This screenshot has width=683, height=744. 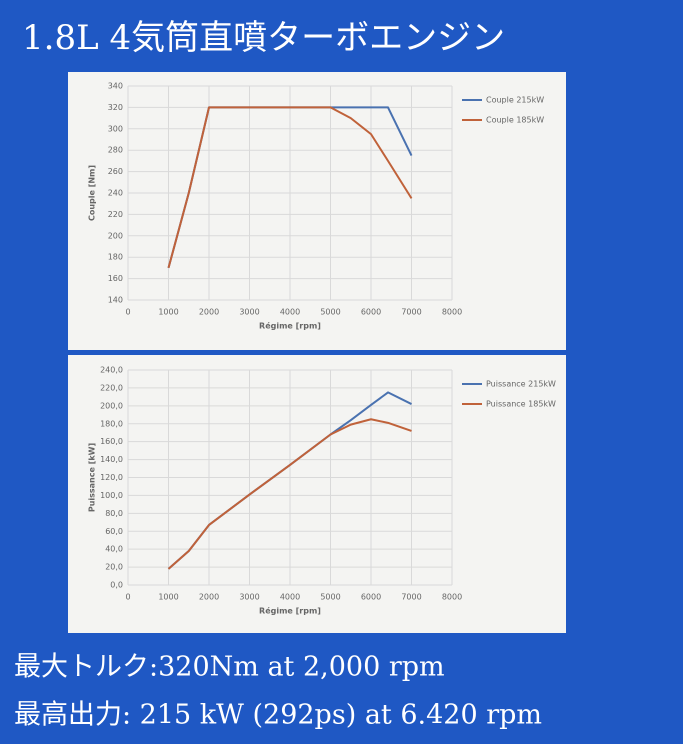 I want to click on legend-label: Couple 215kW, so click(x=515, y=100).